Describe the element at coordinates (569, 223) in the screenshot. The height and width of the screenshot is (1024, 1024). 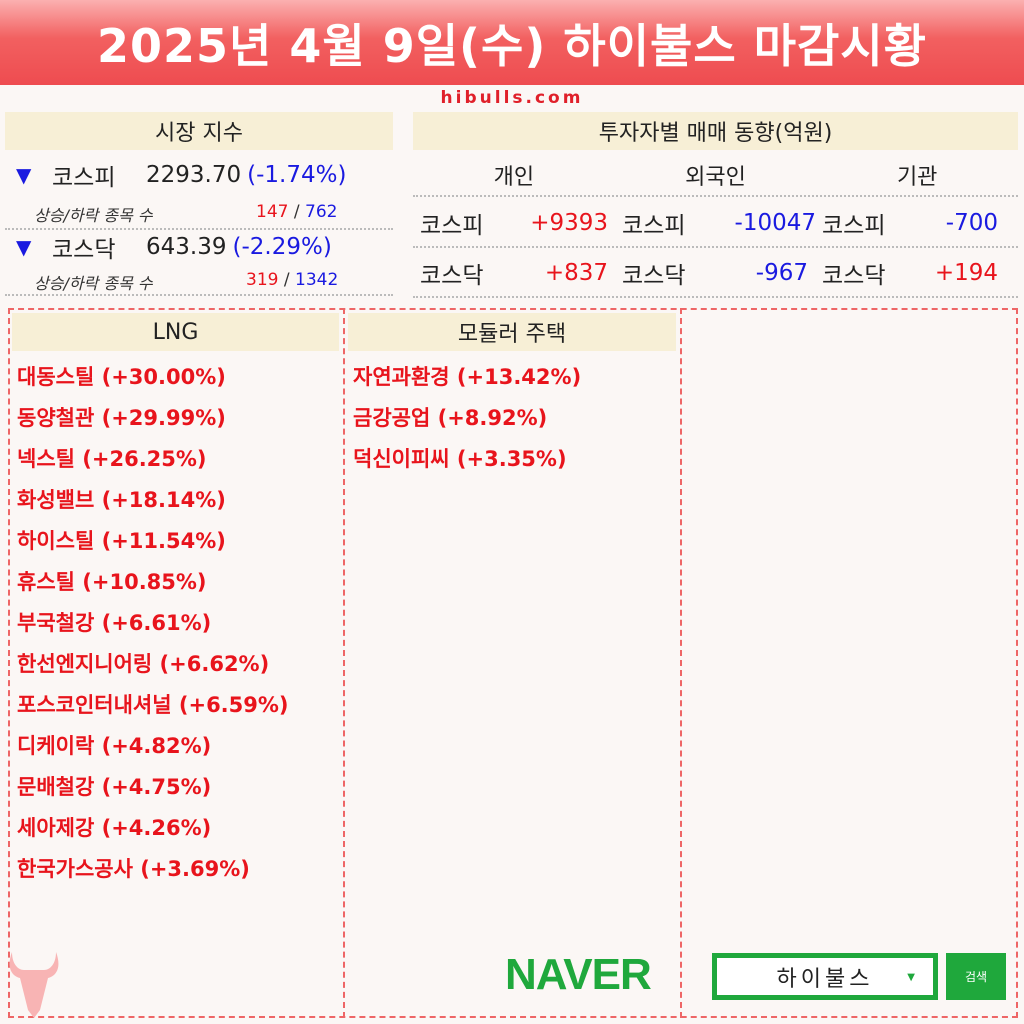
I see `individual-value: +9393` at that location.